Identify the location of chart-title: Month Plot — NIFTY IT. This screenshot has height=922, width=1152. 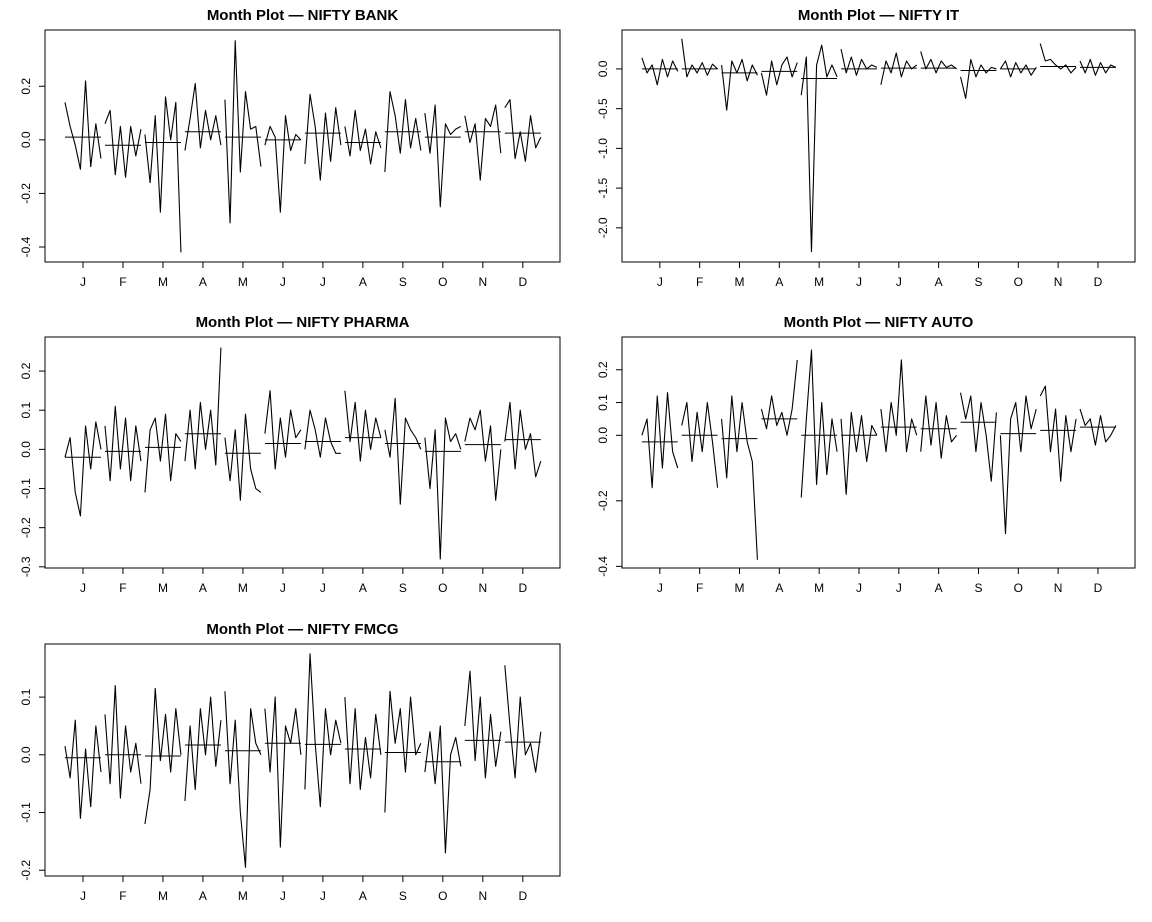
(878, 15).